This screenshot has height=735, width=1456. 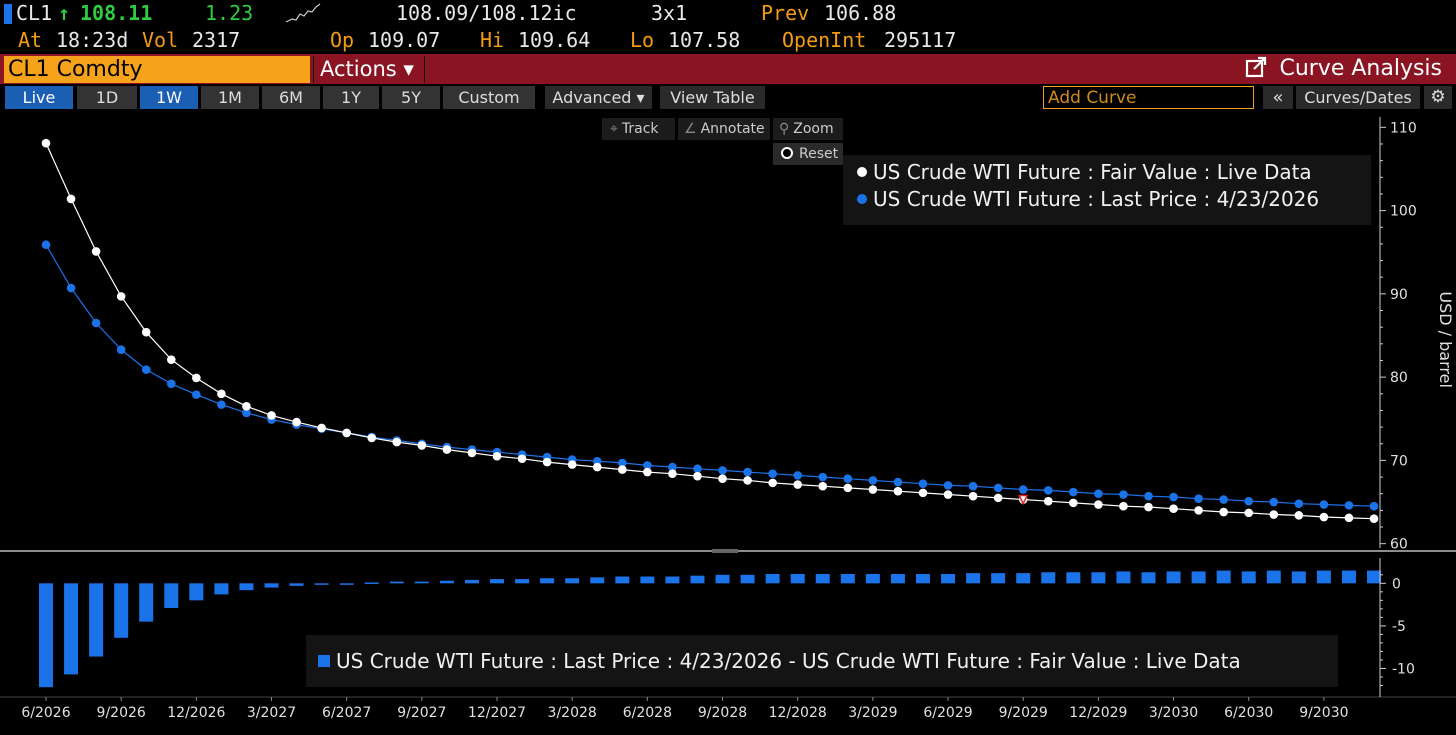 What do you see at coordinates (291, 97) in the screenshot?
I see `range-6m: 6M` at bounding box center [291, 97].